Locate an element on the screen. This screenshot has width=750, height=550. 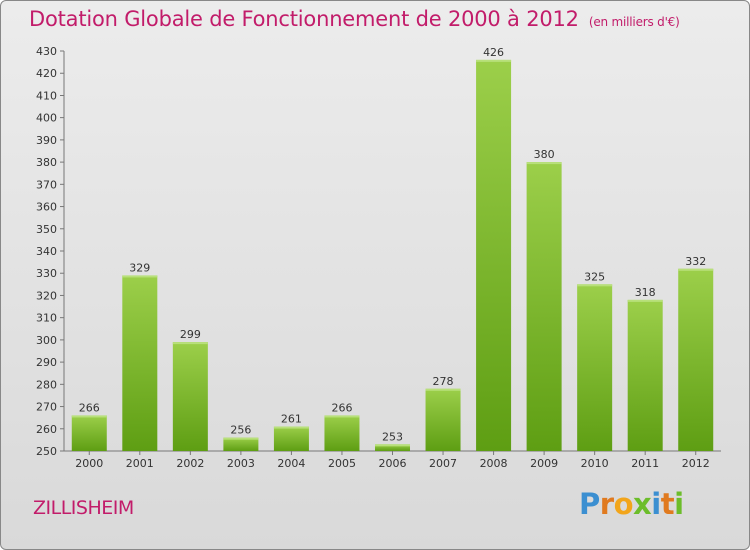
bar-2010 is located at coordinates (595, 367).